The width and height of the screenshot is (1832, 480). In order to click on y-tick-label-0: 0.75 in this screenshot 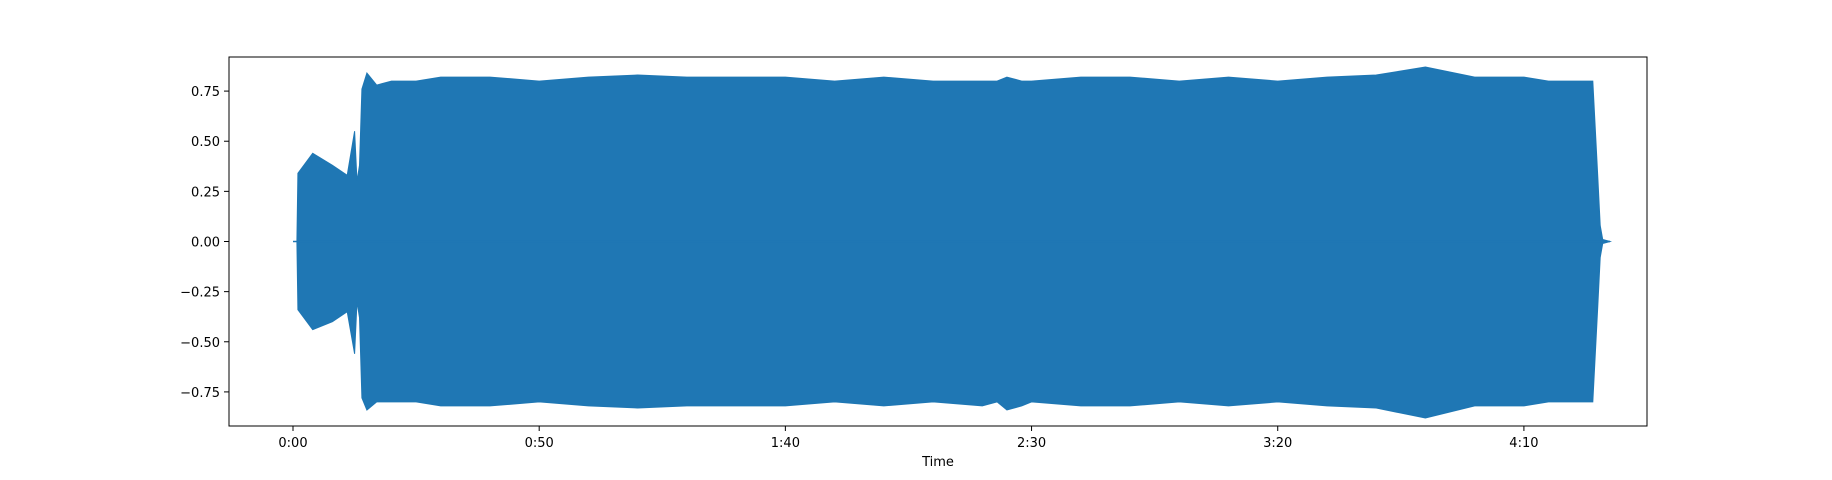, I will do `click(205, 92)`.